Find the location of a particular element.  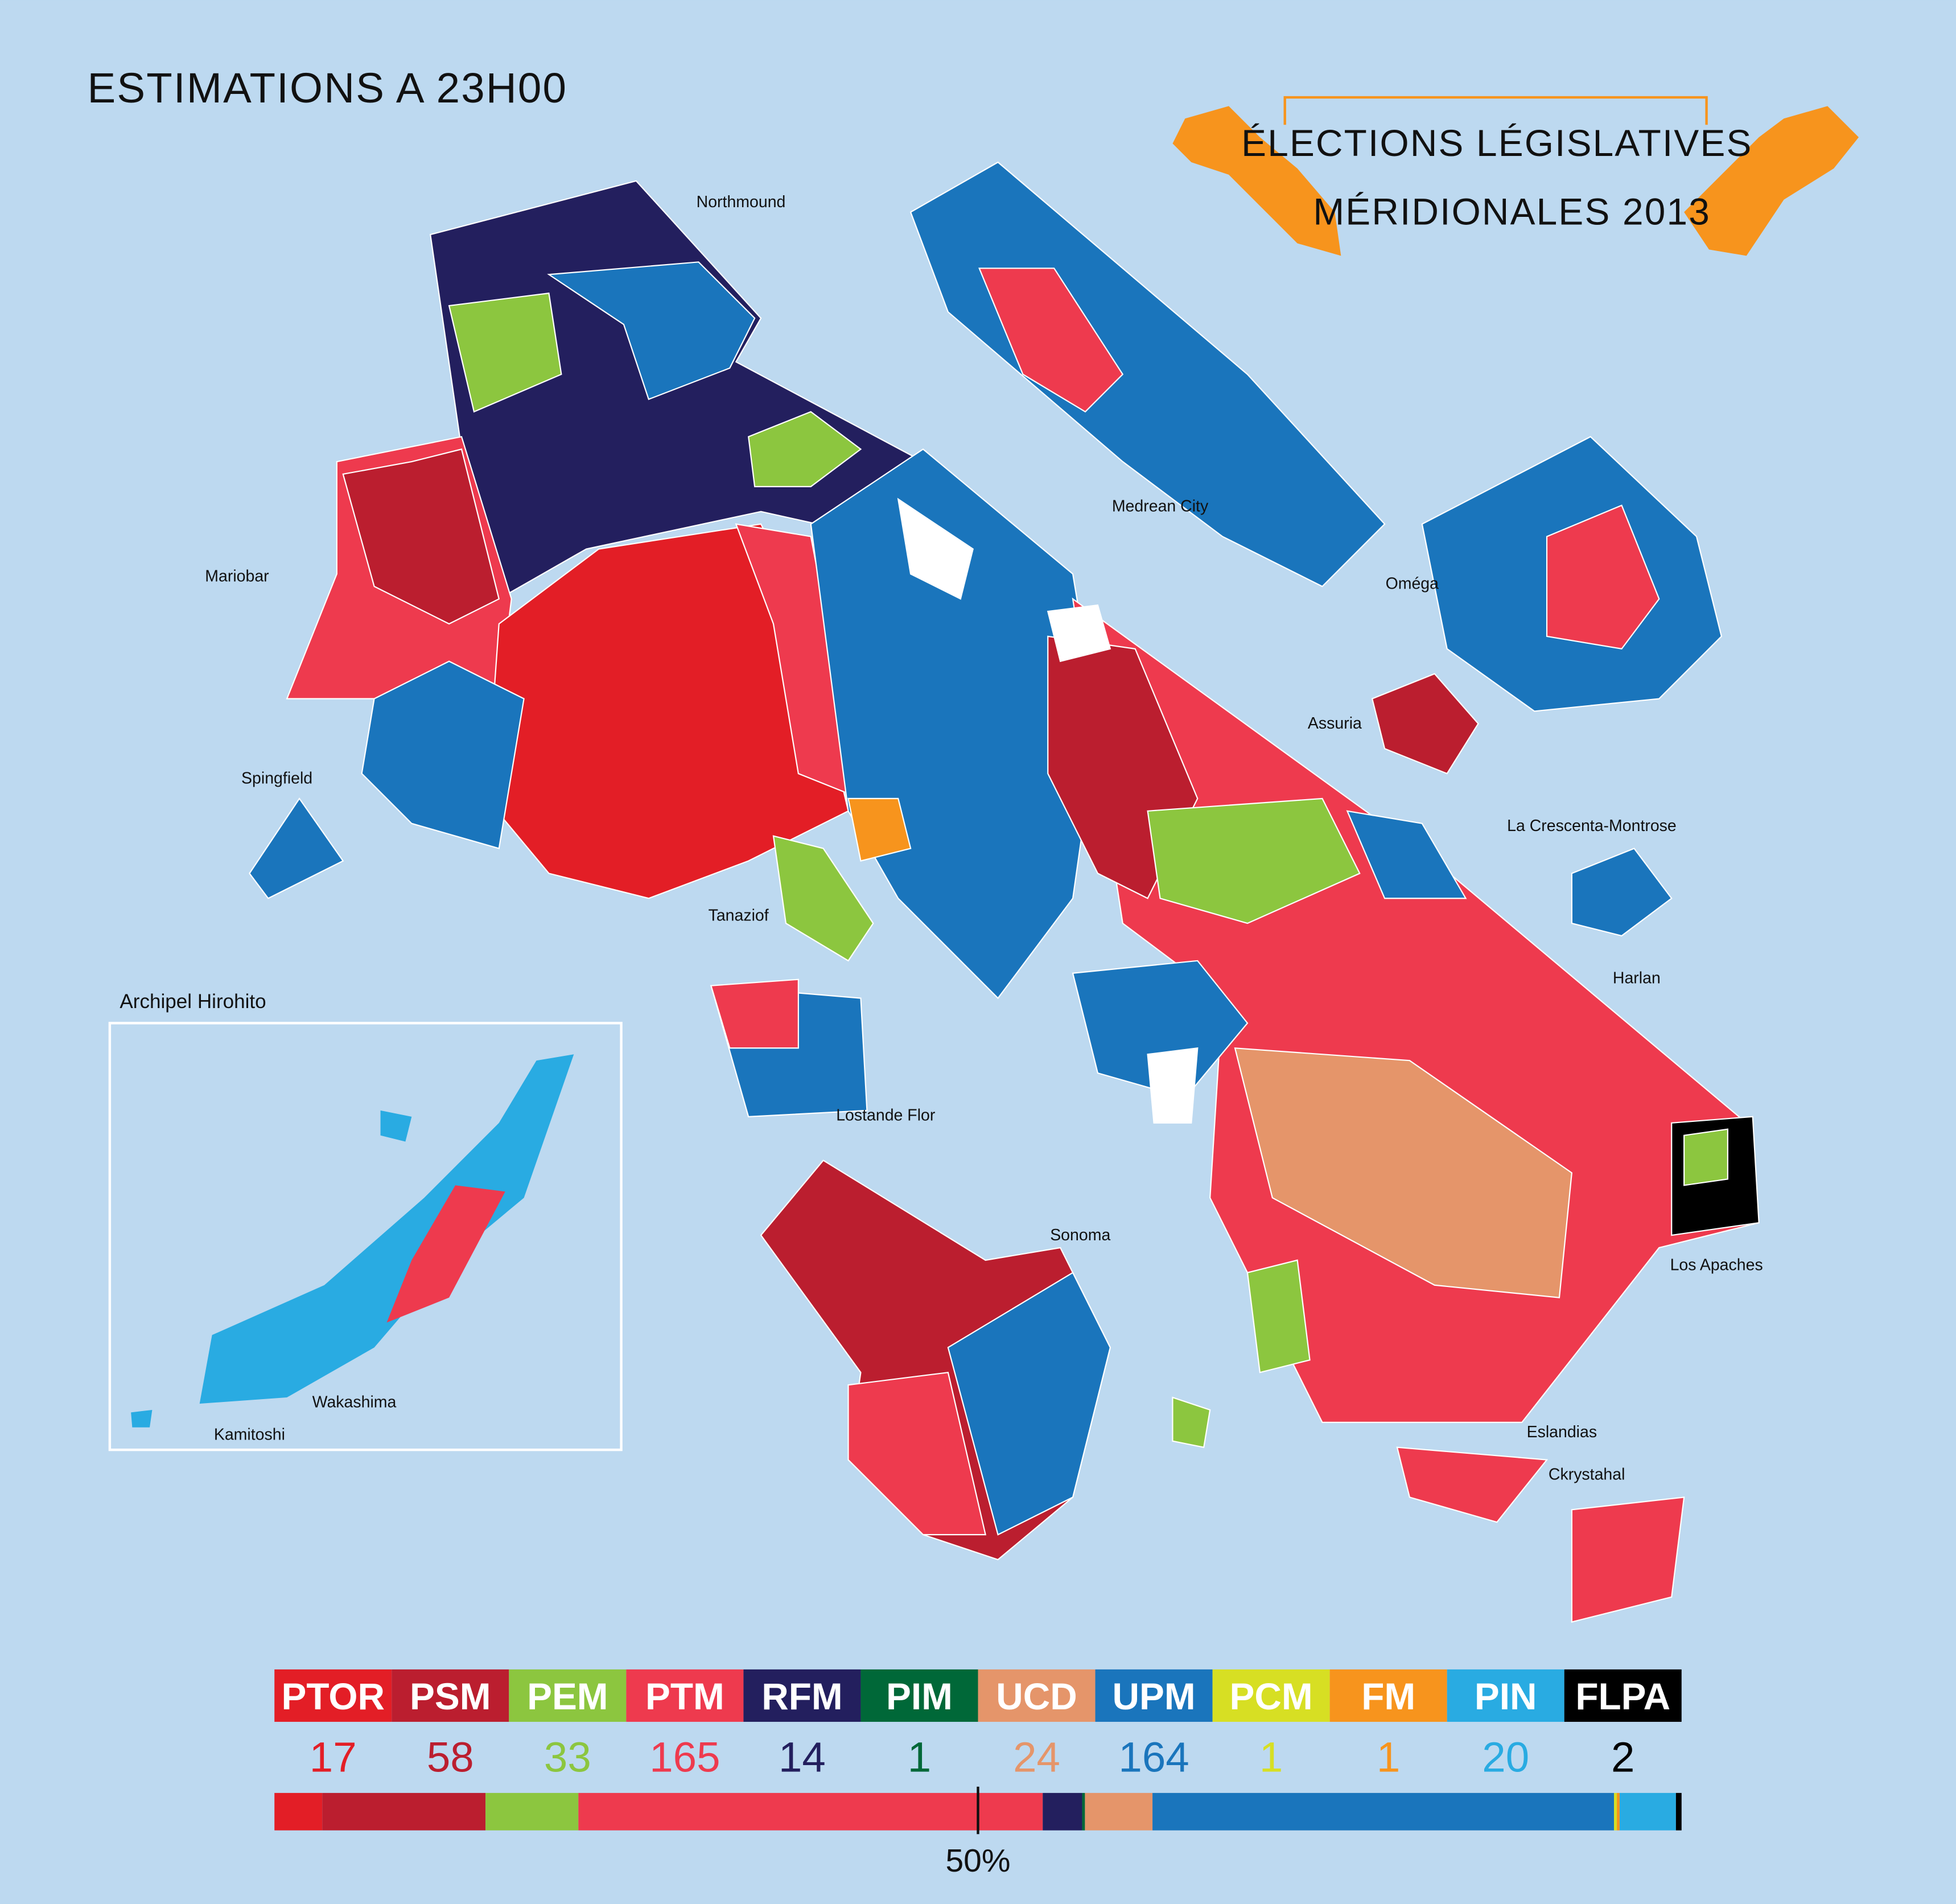

place-label: Medrean City is located at coordinates (1161, 506).